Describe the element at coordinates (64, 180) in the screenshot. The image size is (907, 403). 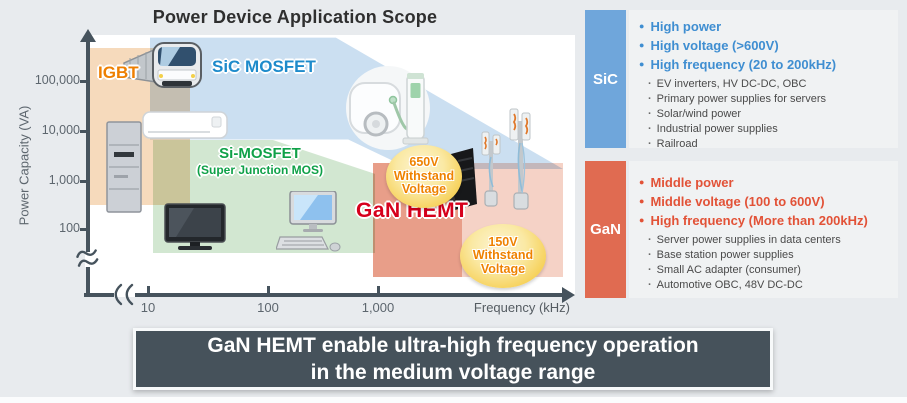
I see `y-tick-label: 1,000` at that location.